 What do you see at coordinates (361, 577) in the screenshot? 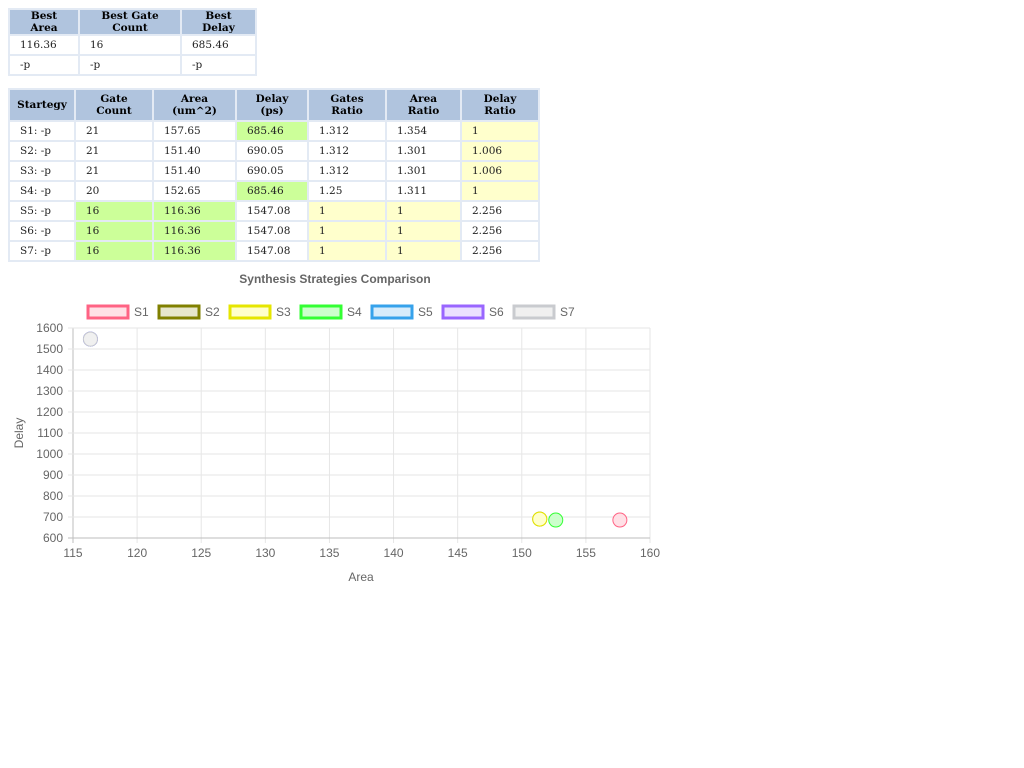
I see `x-axis-label: Area` at bounding box center [361, 577].